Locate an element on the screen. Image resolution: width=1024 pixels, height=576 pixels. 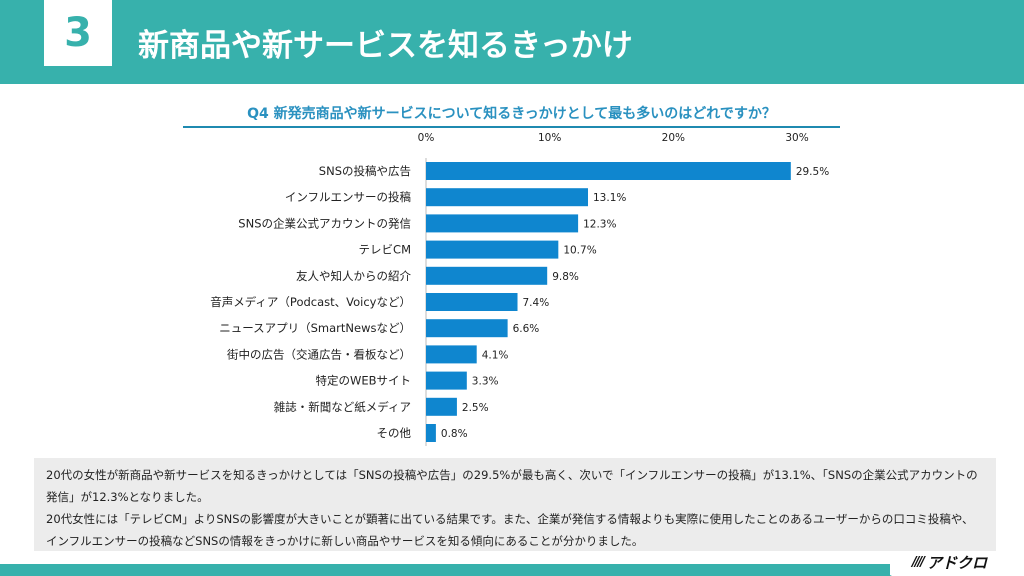
value-label: 3.3% is located at coordinates (485, 382).